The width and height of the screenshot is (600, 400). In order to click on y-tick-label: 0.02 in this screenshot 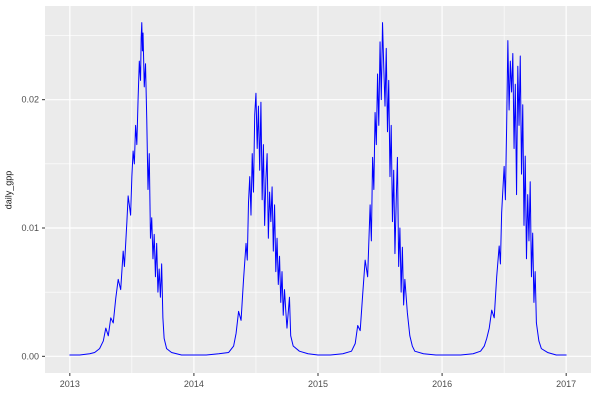, I will do `click(30, 100)`.